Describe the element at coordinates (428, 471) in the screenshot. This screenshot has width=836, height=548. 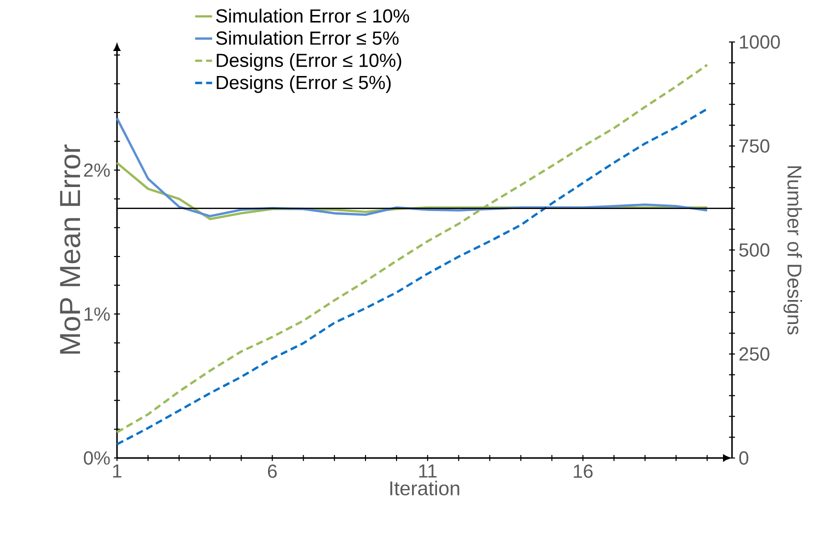
I see `x-tick-label: 11` at that location.